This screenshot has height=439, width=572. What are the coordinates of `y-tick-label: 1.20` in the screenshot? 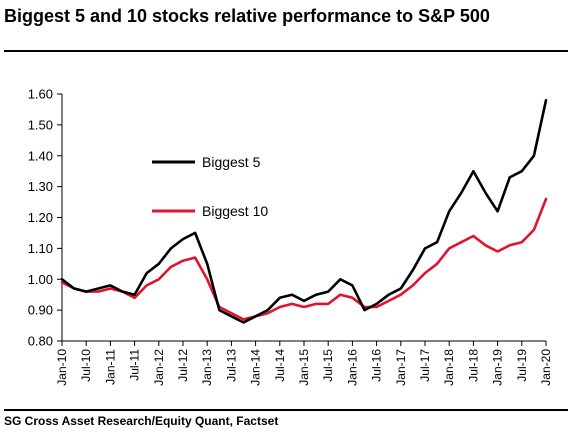 It's located at (40, 217).